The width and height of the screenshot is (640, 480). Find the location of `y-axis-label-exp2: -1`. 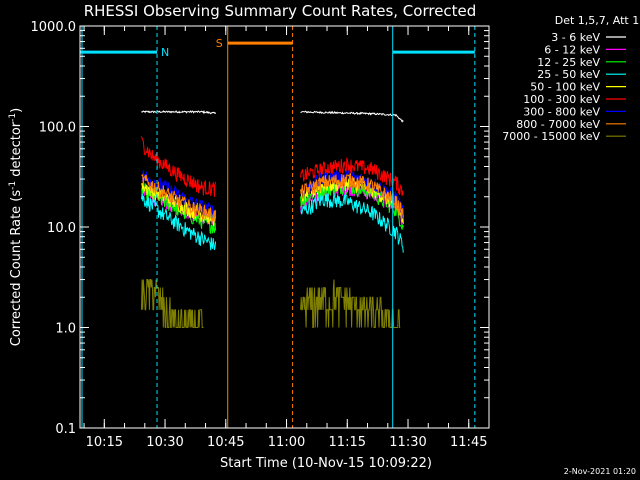

y-axis-label-exp2: -1 is located at coordinates (13, 117).